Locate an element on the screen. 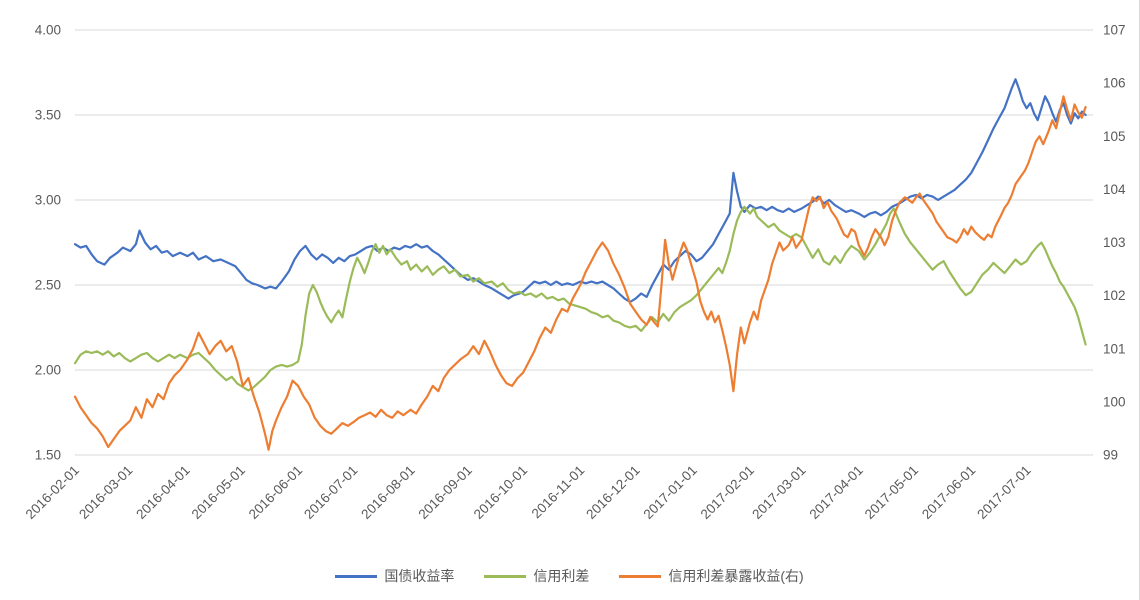  legend-item-treasury-yield: 国债收益率 is located at coordinates (394, 576).